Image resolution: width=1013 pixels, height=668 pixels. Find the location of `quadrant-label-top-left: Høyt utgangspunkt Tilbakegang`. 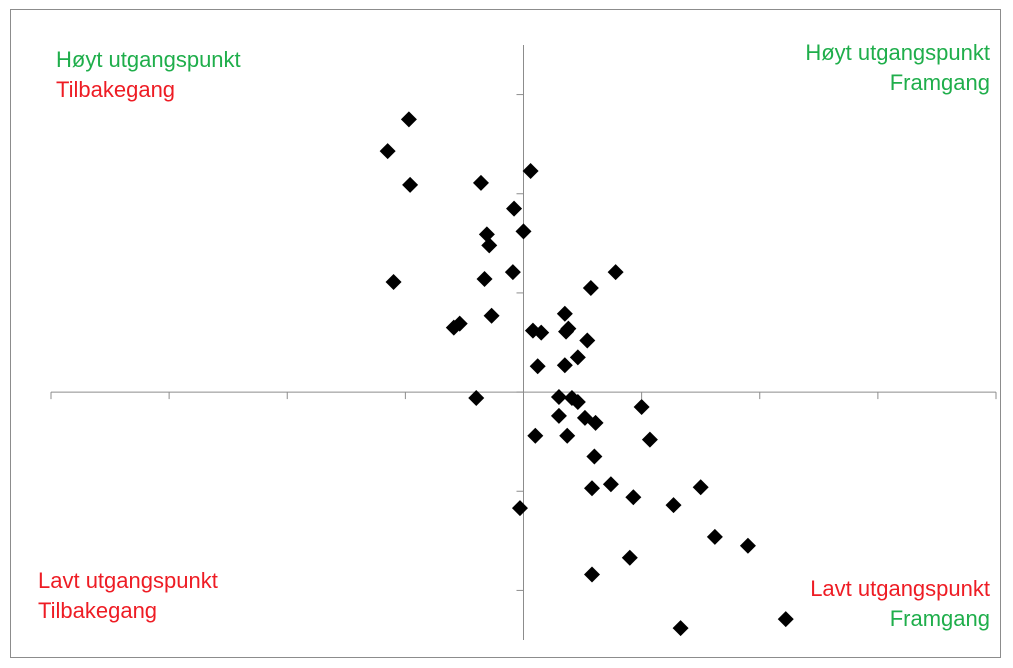

quadrant-label-top-left: Høyt utgangspunkt Tilbakegang is located at coordinates (148, 75).